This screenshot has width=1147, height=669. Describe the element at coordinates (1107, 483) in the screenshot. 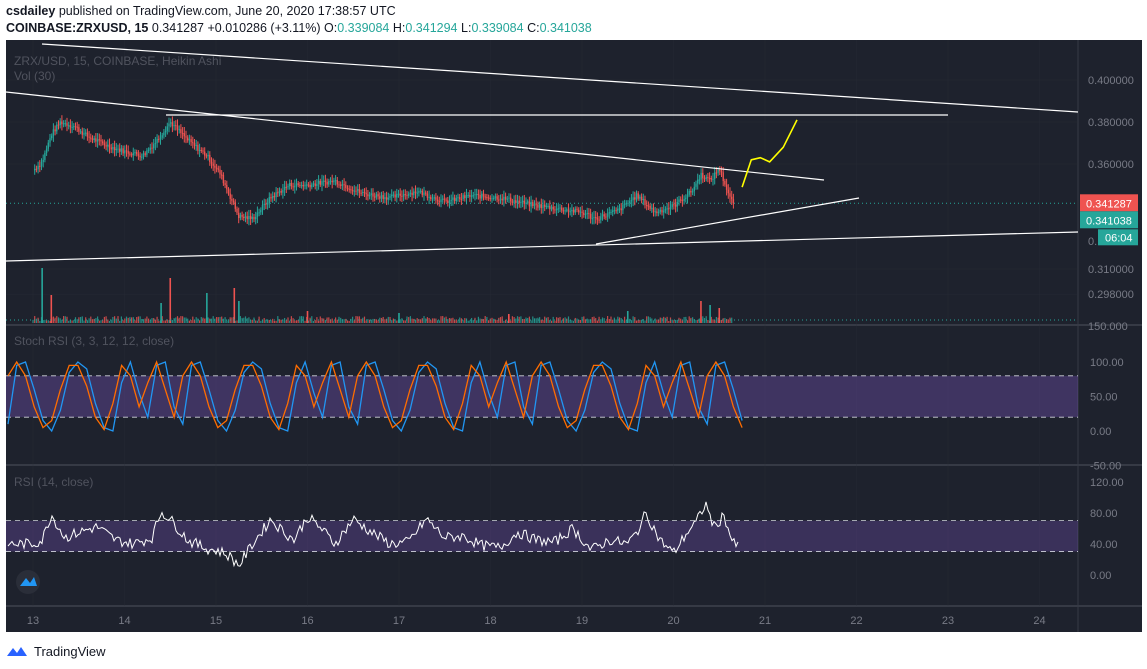

I see `rsi-tick-label: 120.00` at that location.